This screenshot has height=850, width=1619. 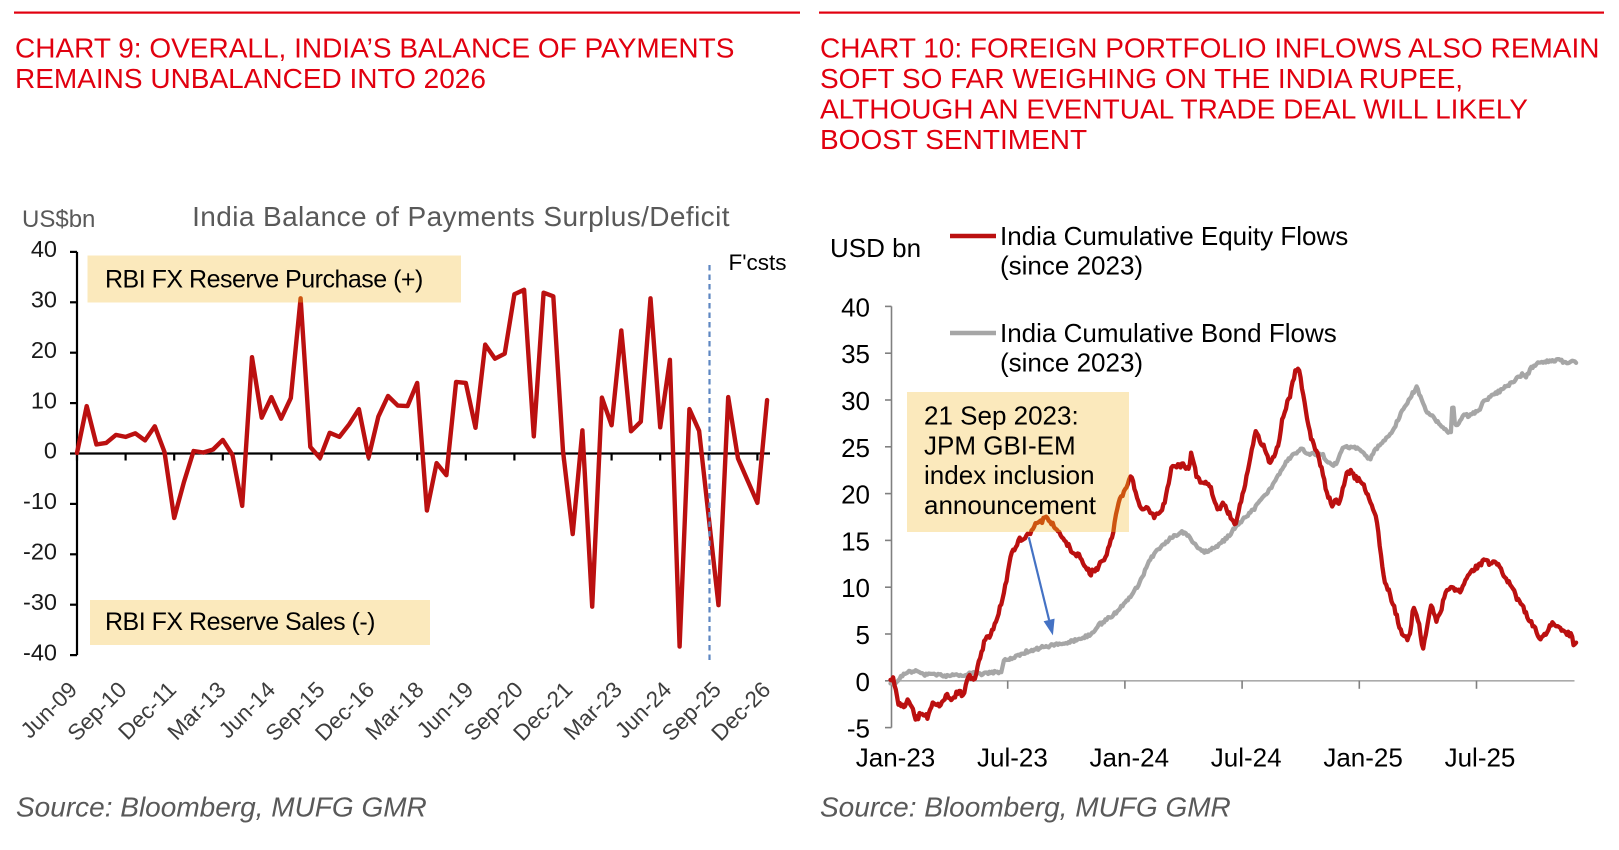 I want to click on svg-text: 35, so click(x=855, y=354).